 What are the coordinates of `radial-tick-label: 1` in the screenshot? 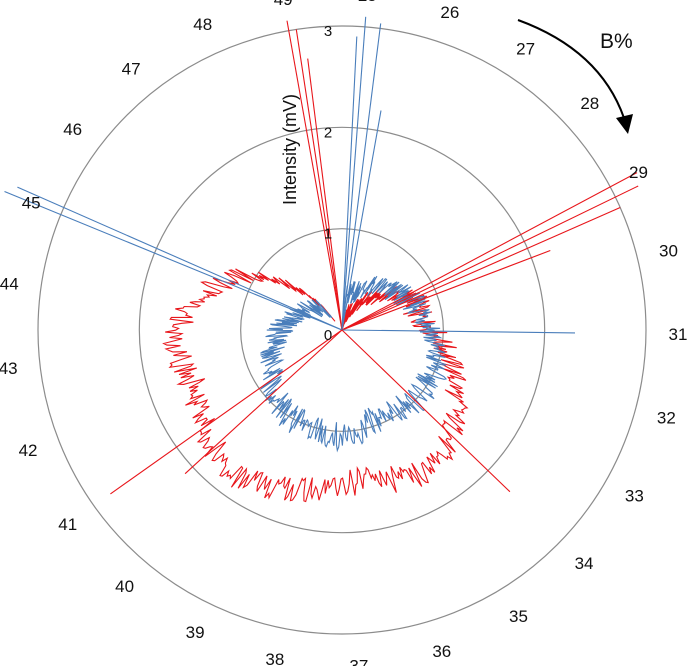 It's located at (328, 234).